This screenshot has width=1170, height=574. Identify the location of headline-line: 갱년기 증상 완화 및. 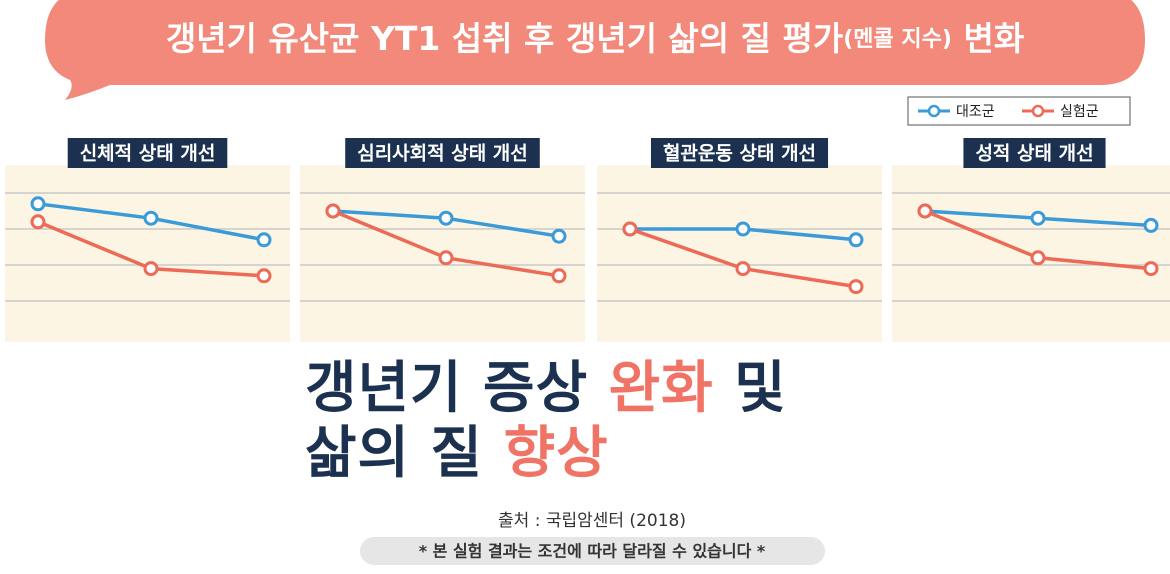
(546, 388).